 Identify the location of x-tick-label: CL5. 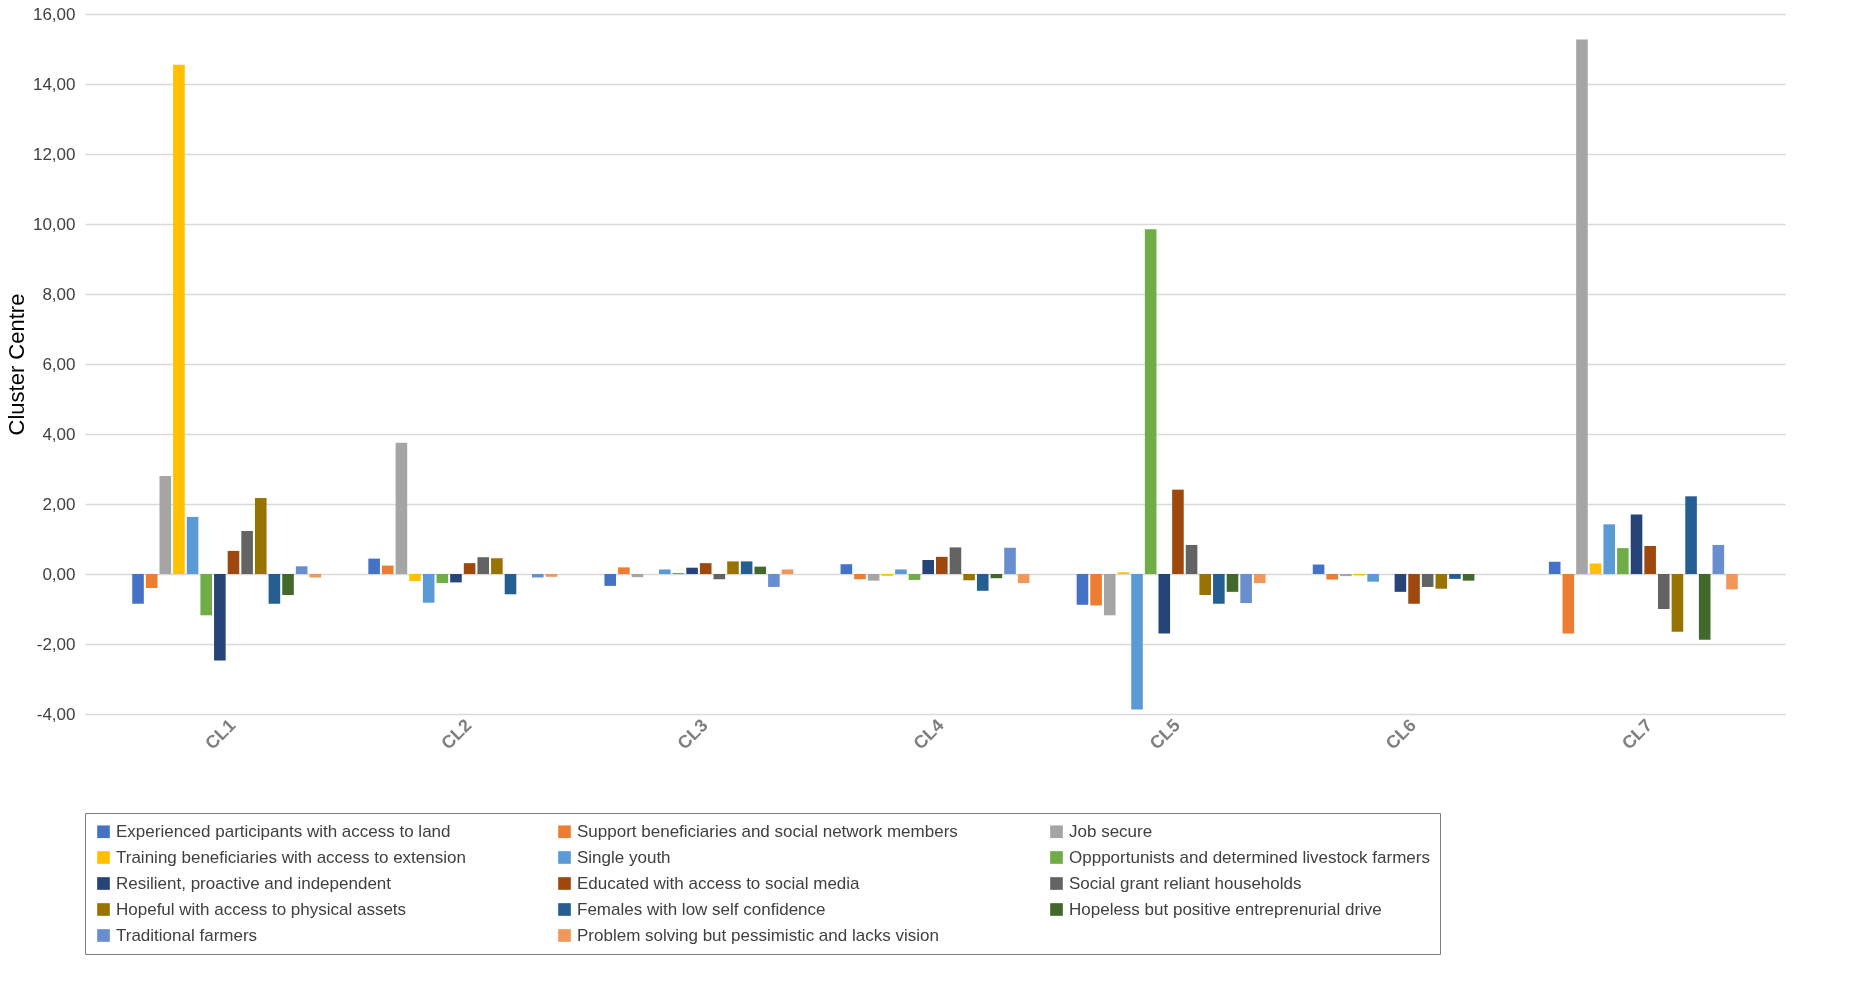
(1164, 734).